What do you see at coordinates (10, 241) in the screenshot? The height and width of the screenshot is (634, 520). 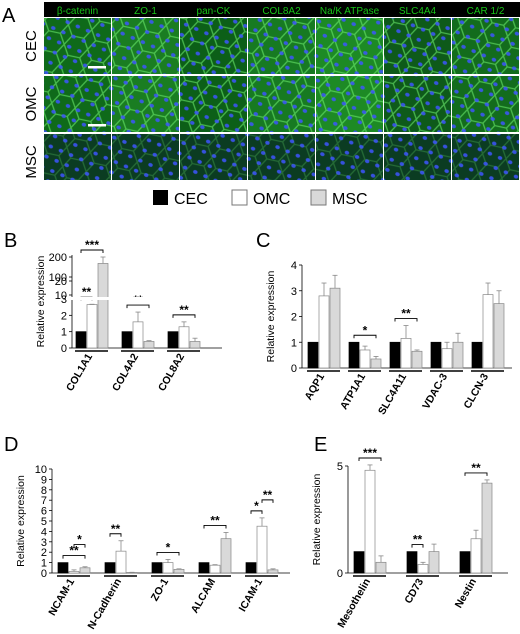 I see `panel-letter-b: B` at bounding box center [10, 241].